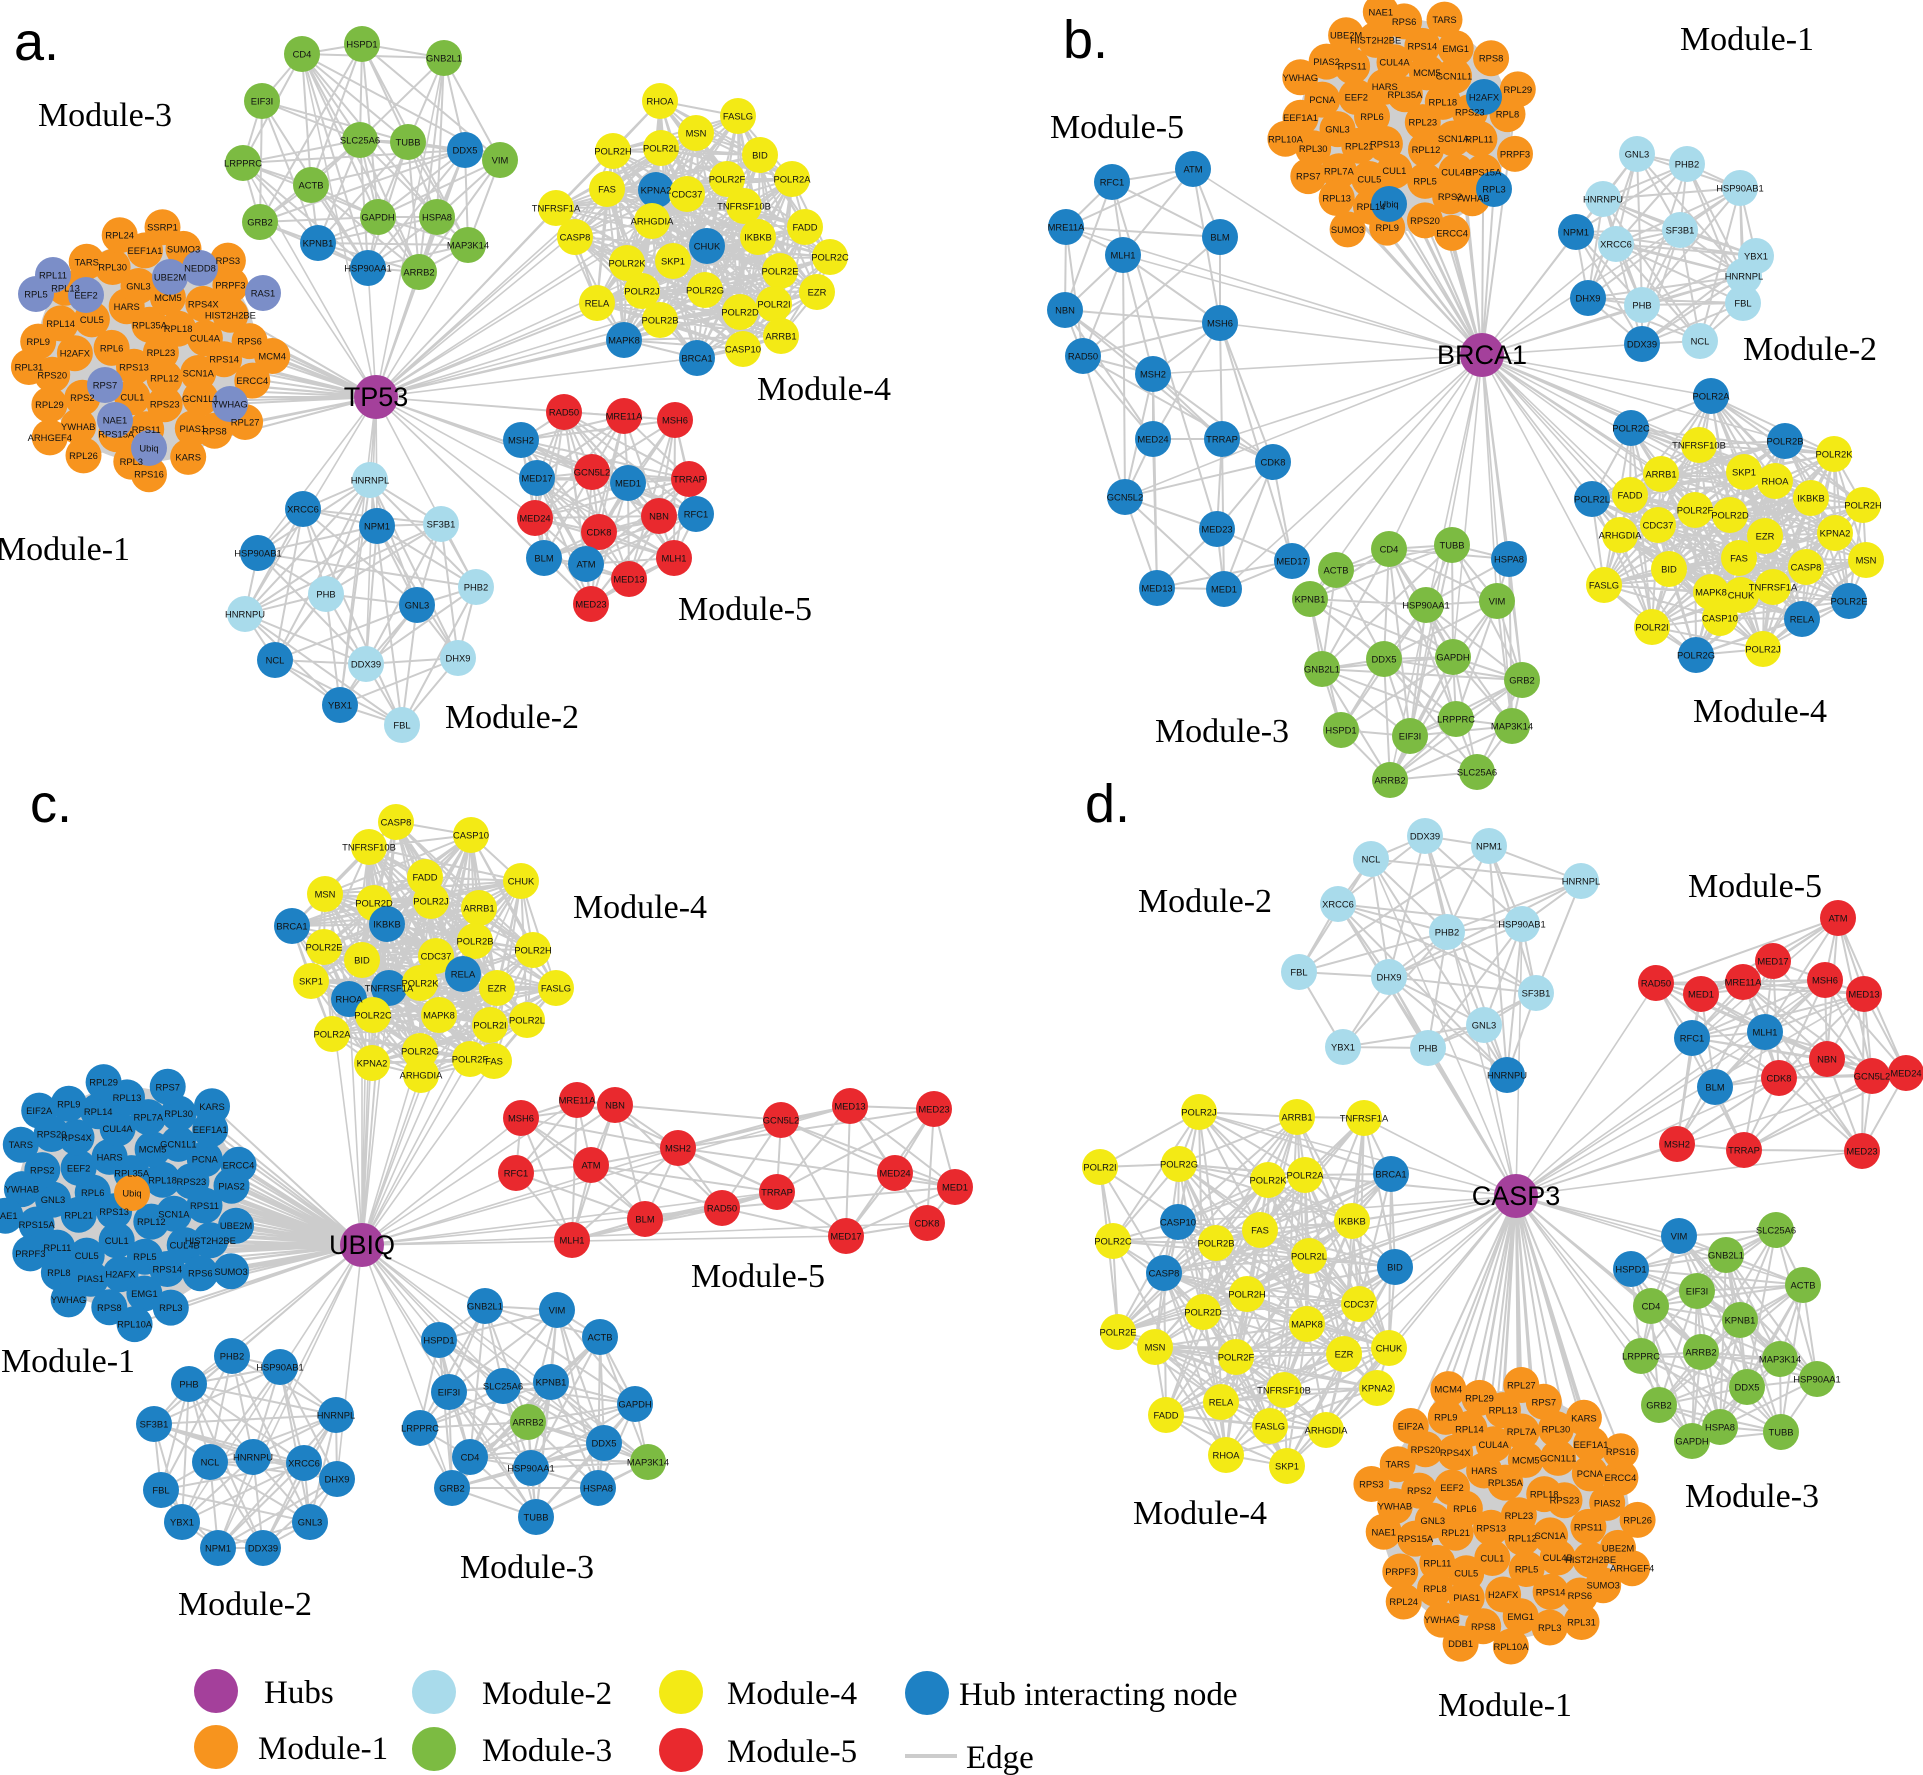 This screenshot has width=1923, height=1775. I want to click on svg-text: KPNB1, so click(1740, 1320).